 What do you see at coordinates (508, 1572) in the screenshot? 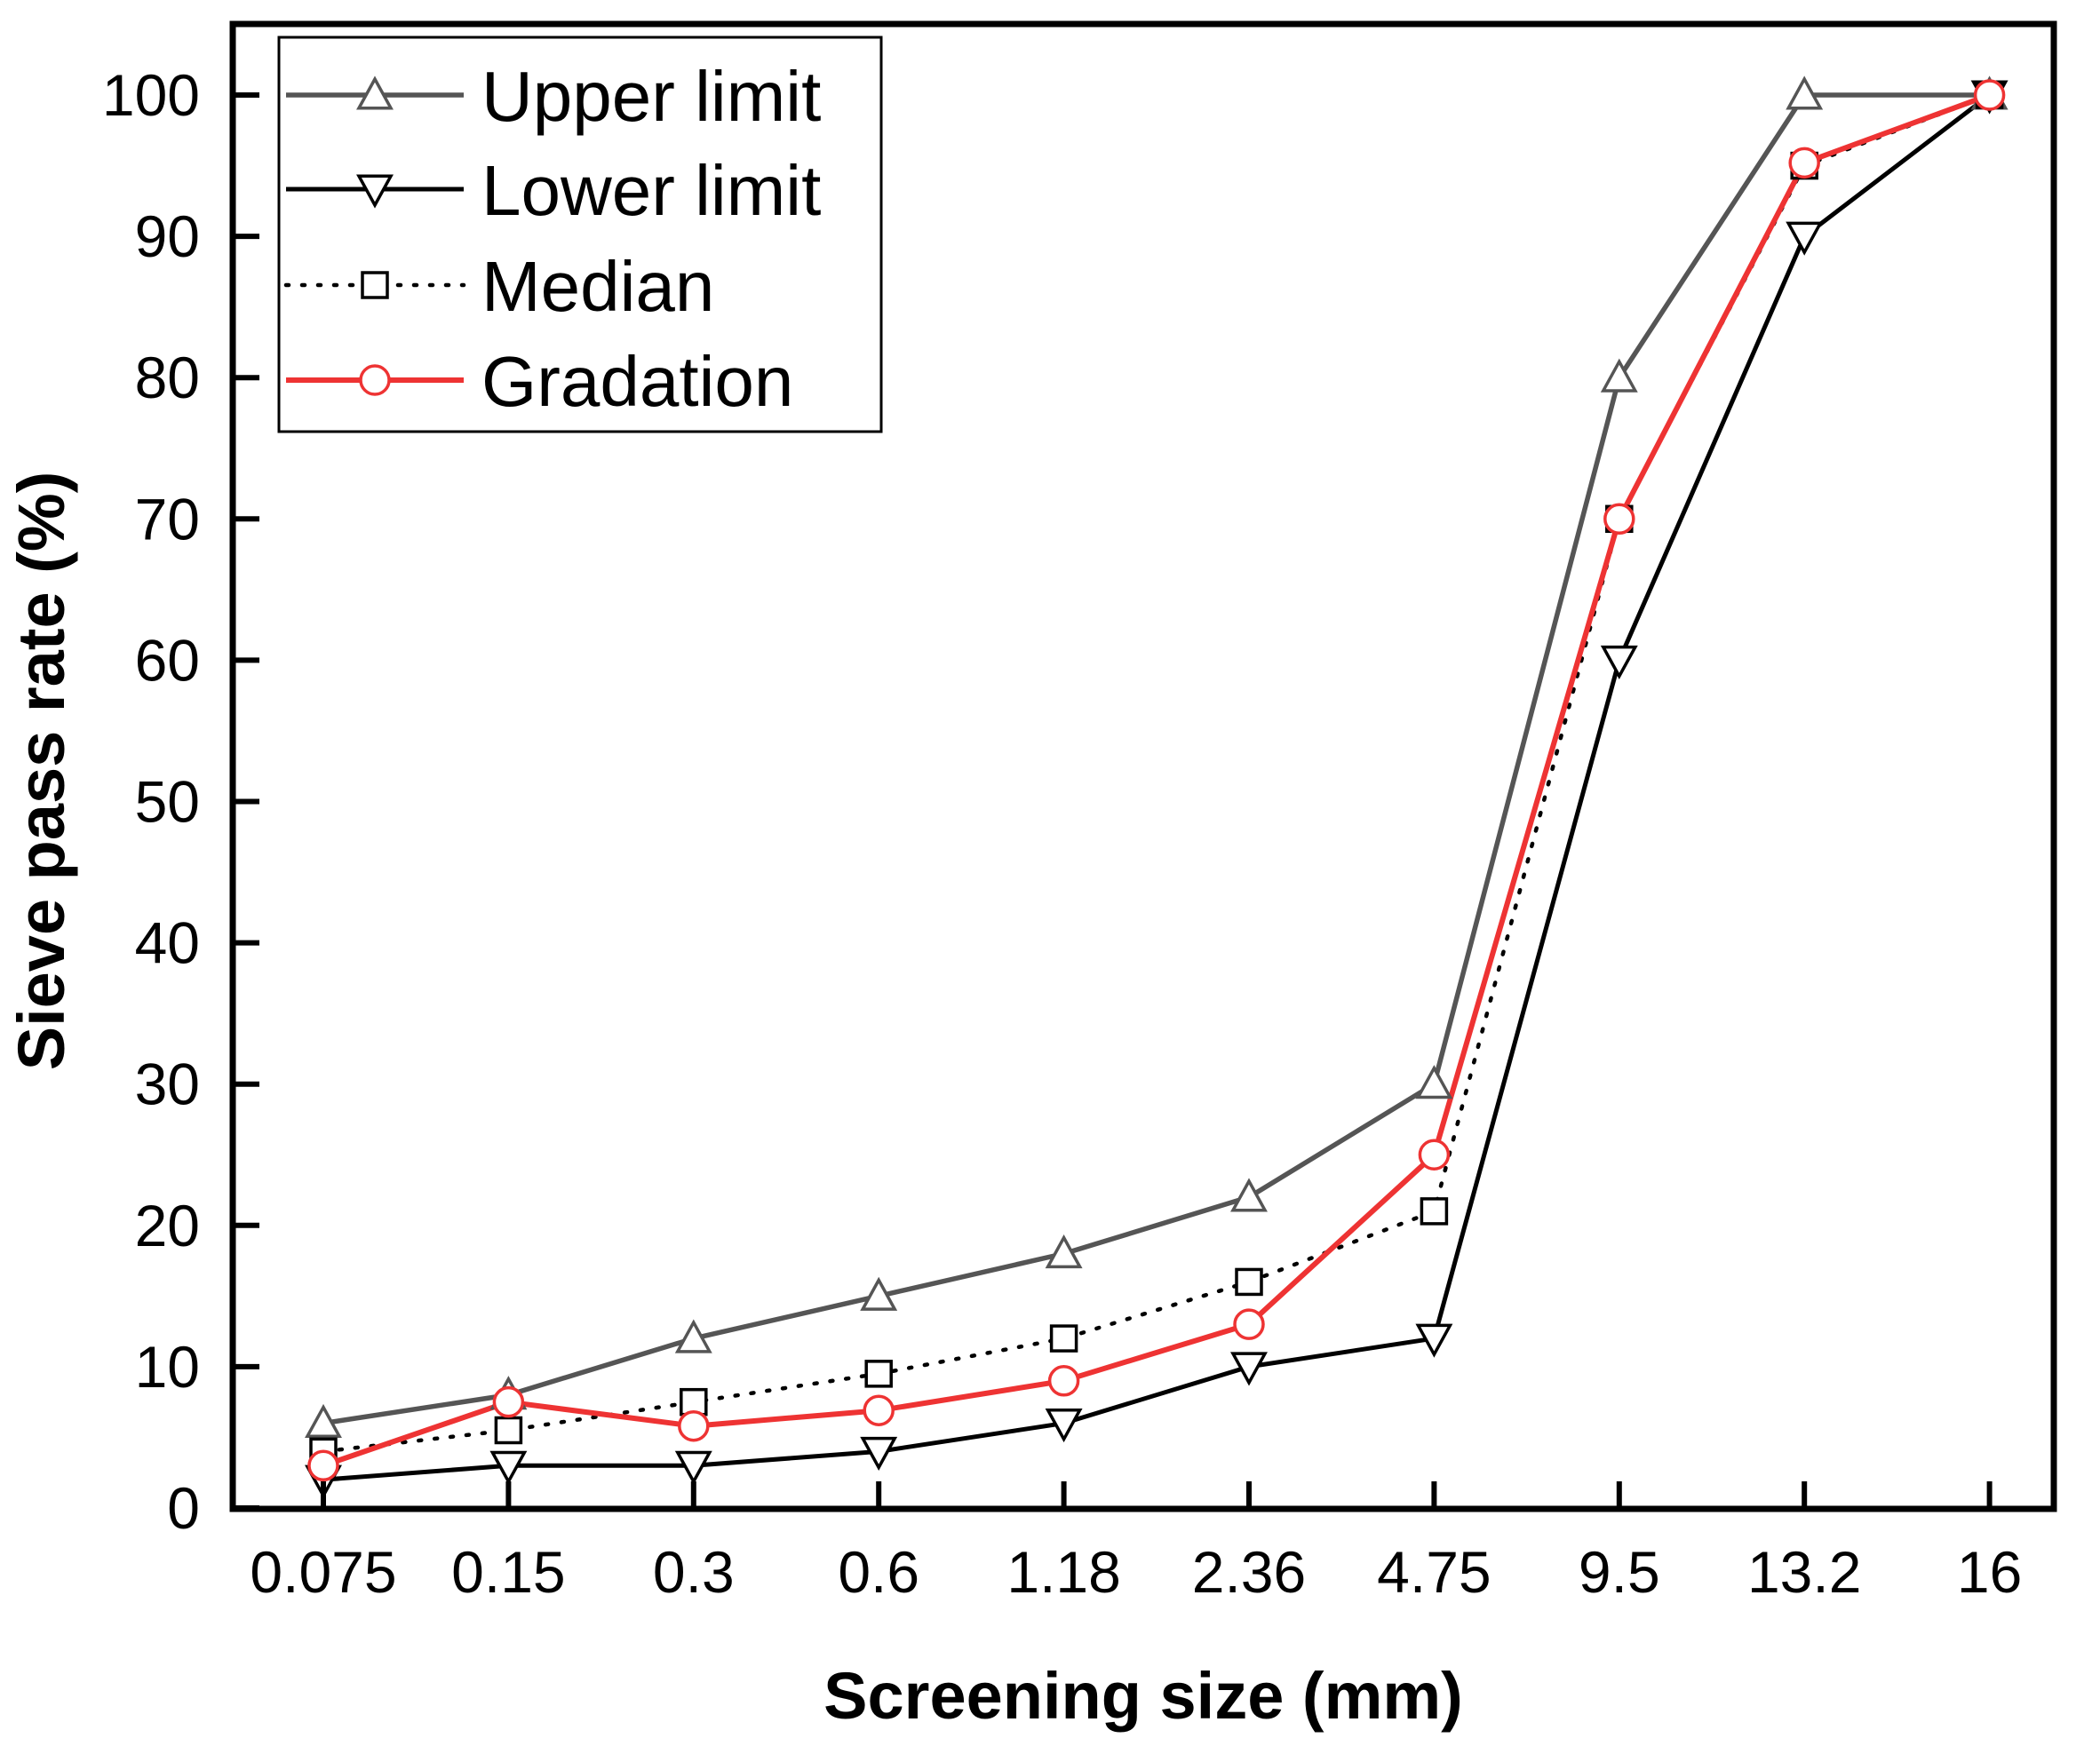
I see `x-tick-label: 0.15` at bounding box center [508, 1572].